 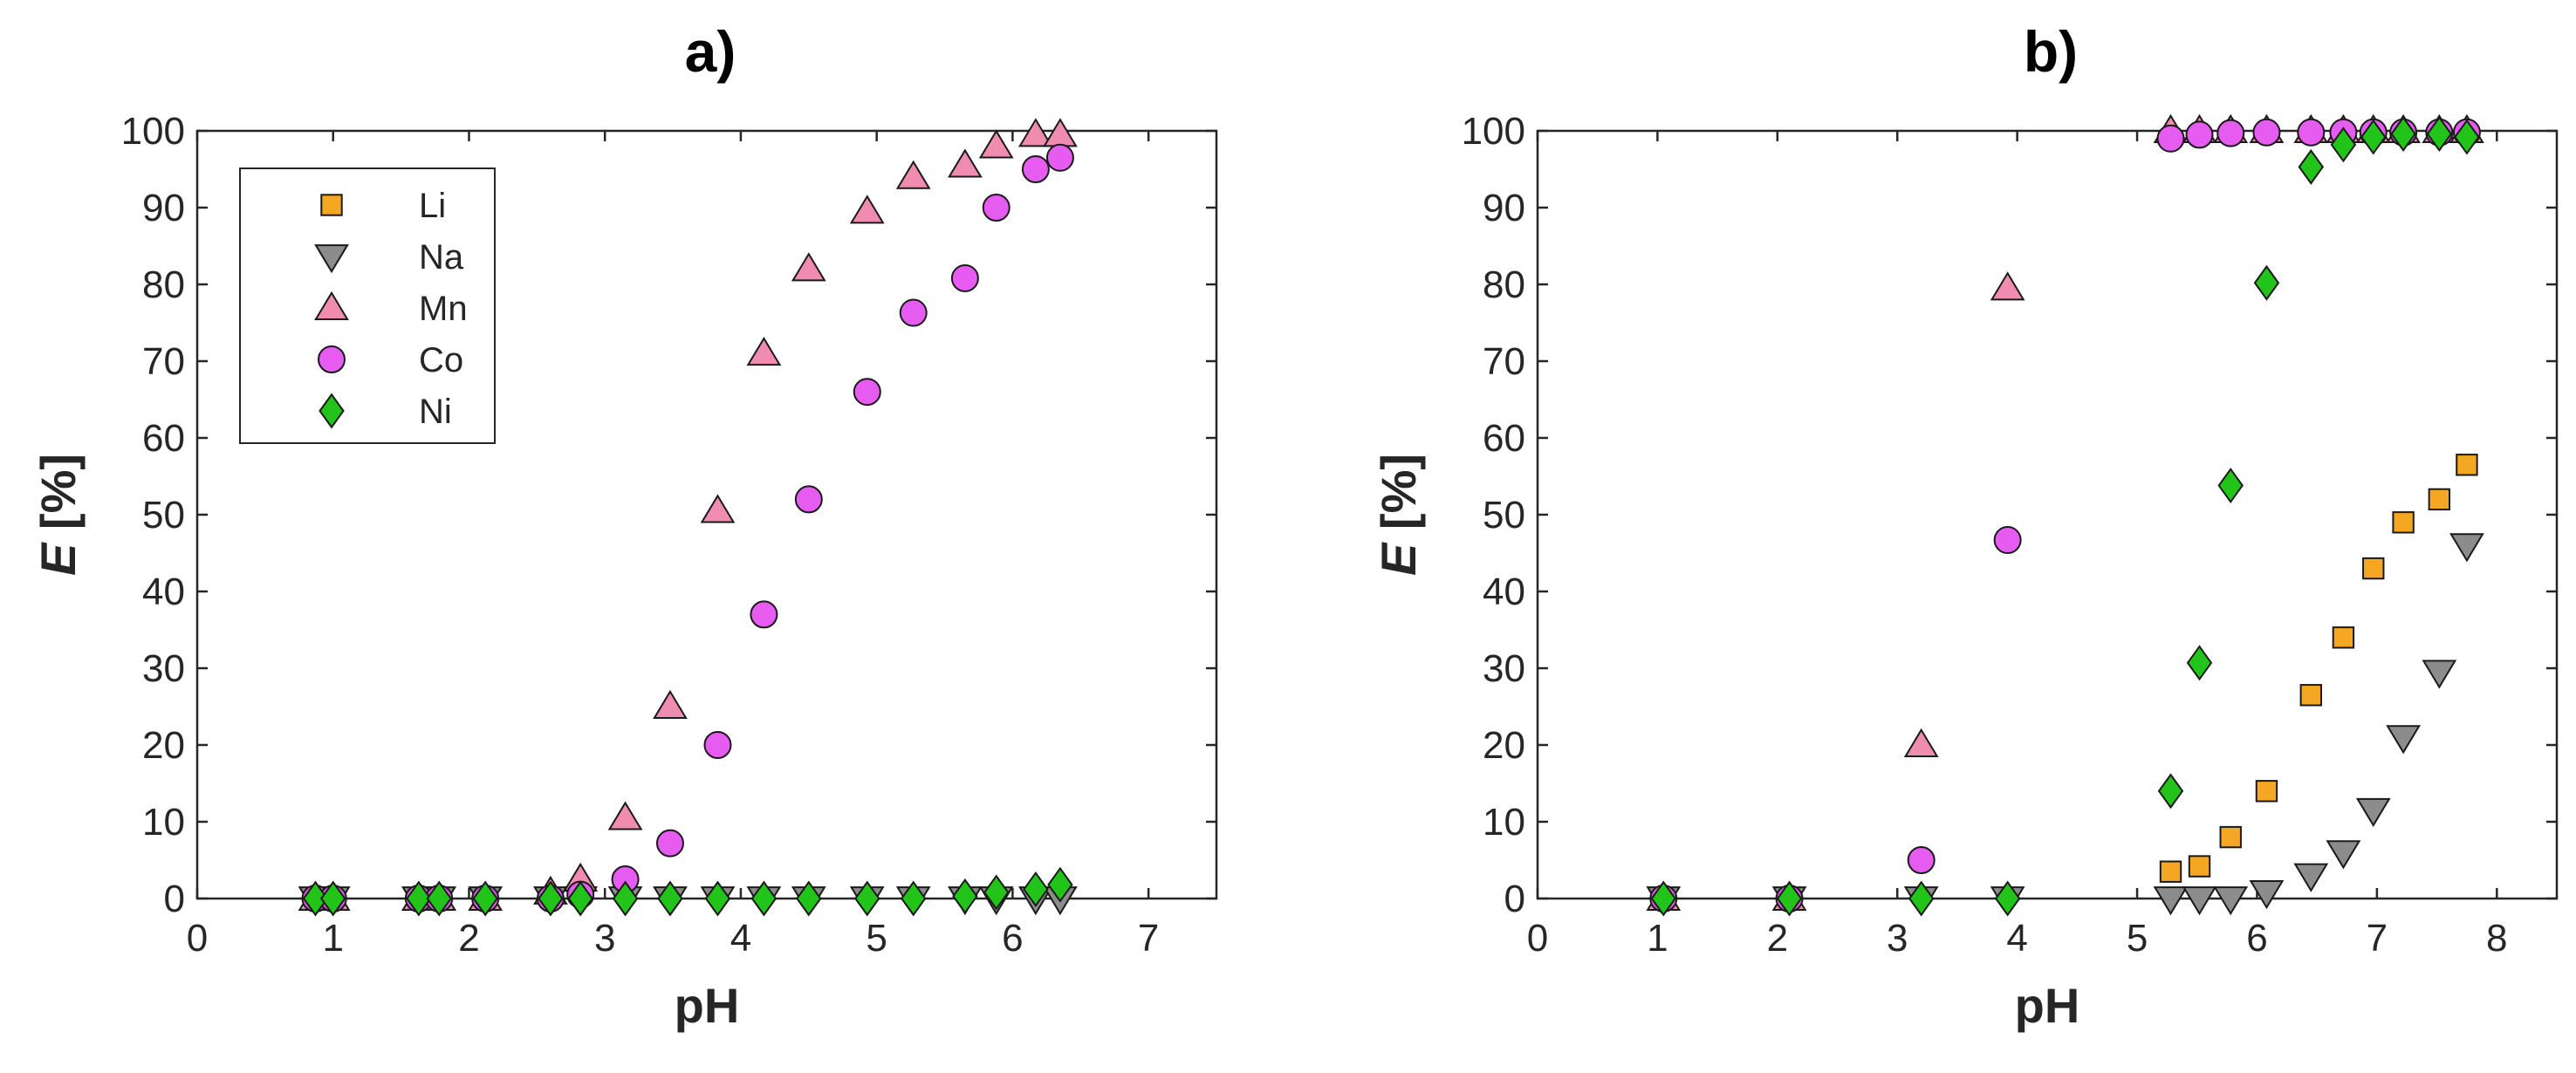 I want to click on y-tick-label: 90, so click(x=1504, y=208).